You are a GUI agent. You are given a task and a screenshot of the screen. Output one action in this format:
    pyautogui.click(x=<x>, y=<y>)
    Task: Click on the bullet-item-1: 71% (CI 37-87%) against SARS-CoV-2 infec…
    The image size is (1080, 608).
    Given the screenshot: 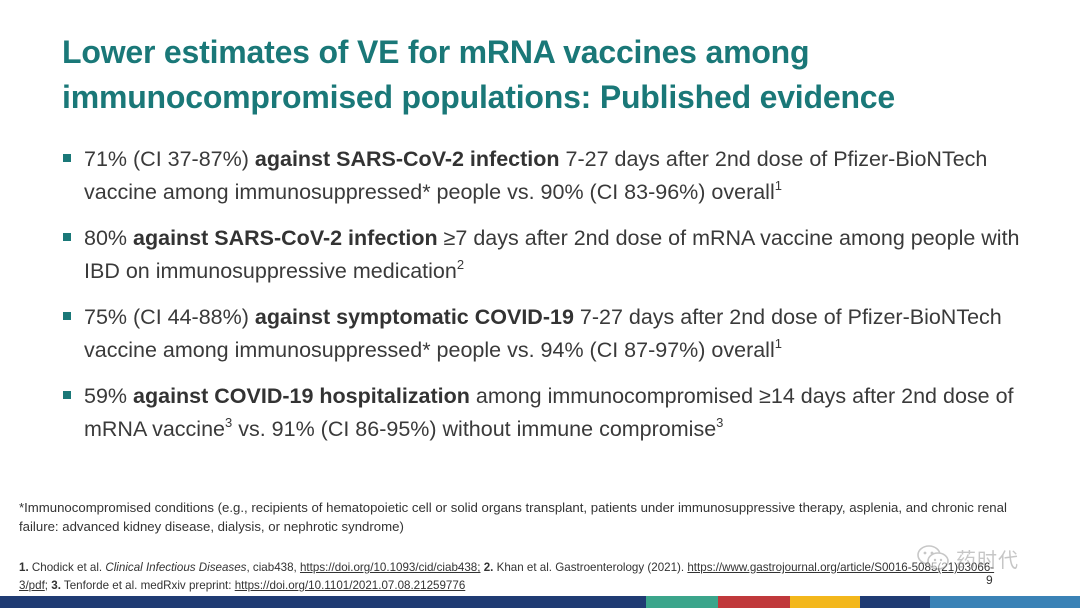 What is the action you would take?
    pyautogui.click(x=542, y=176)
    